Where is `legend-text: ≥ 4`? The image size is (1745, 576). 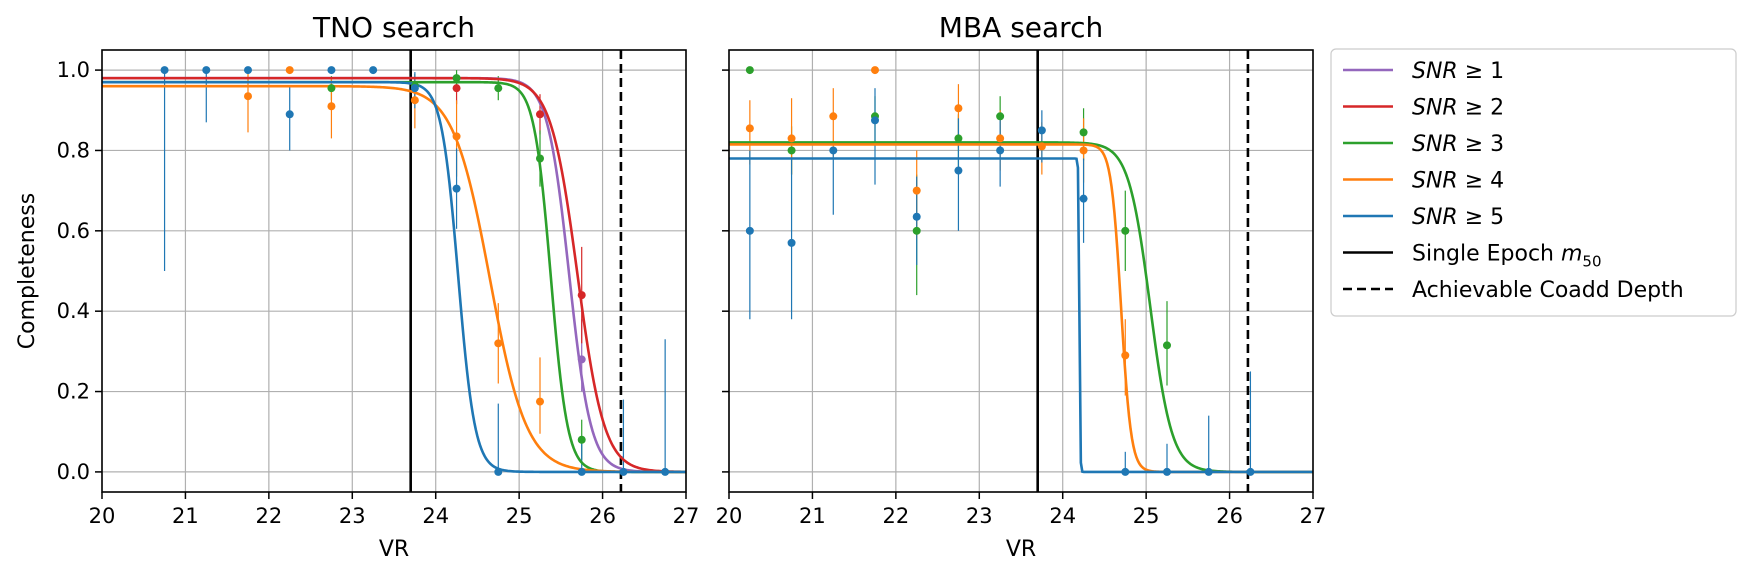 legend-text: ≥ 4 is located at coordinates (1481, 181).